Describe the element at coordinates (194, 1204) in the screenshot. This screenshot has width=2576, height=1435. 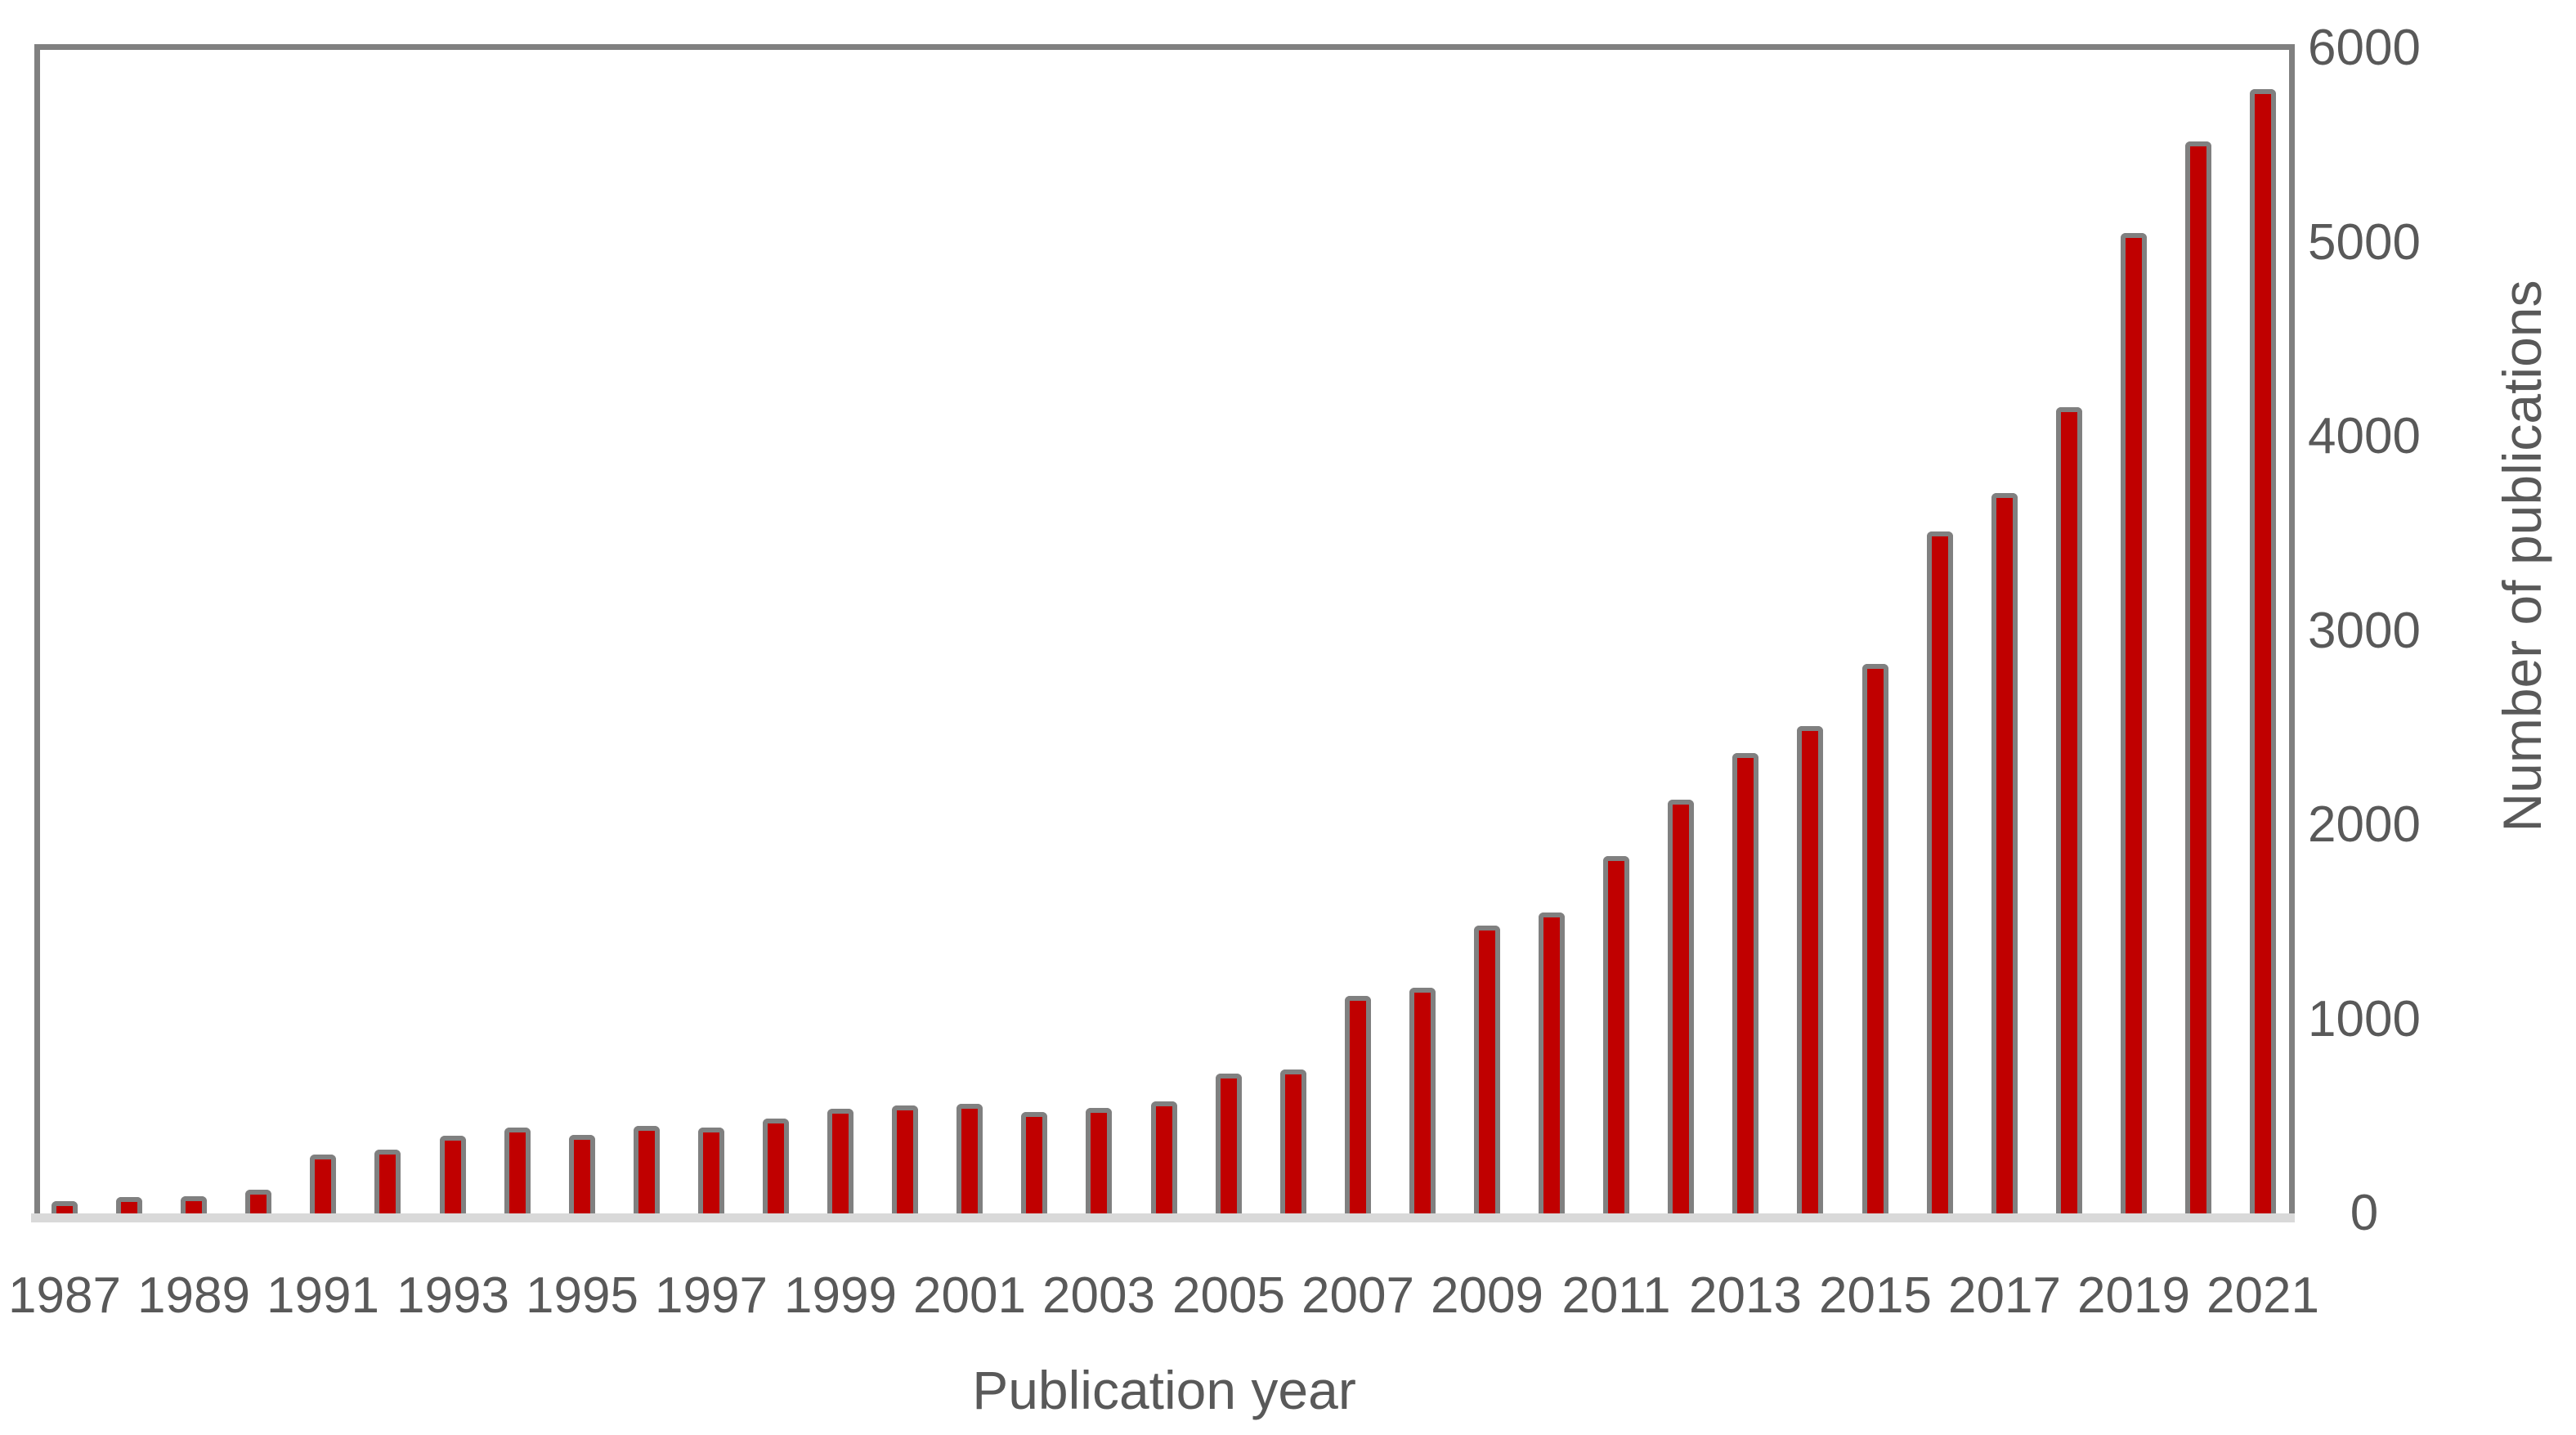
I see `bar-1989` at that location.